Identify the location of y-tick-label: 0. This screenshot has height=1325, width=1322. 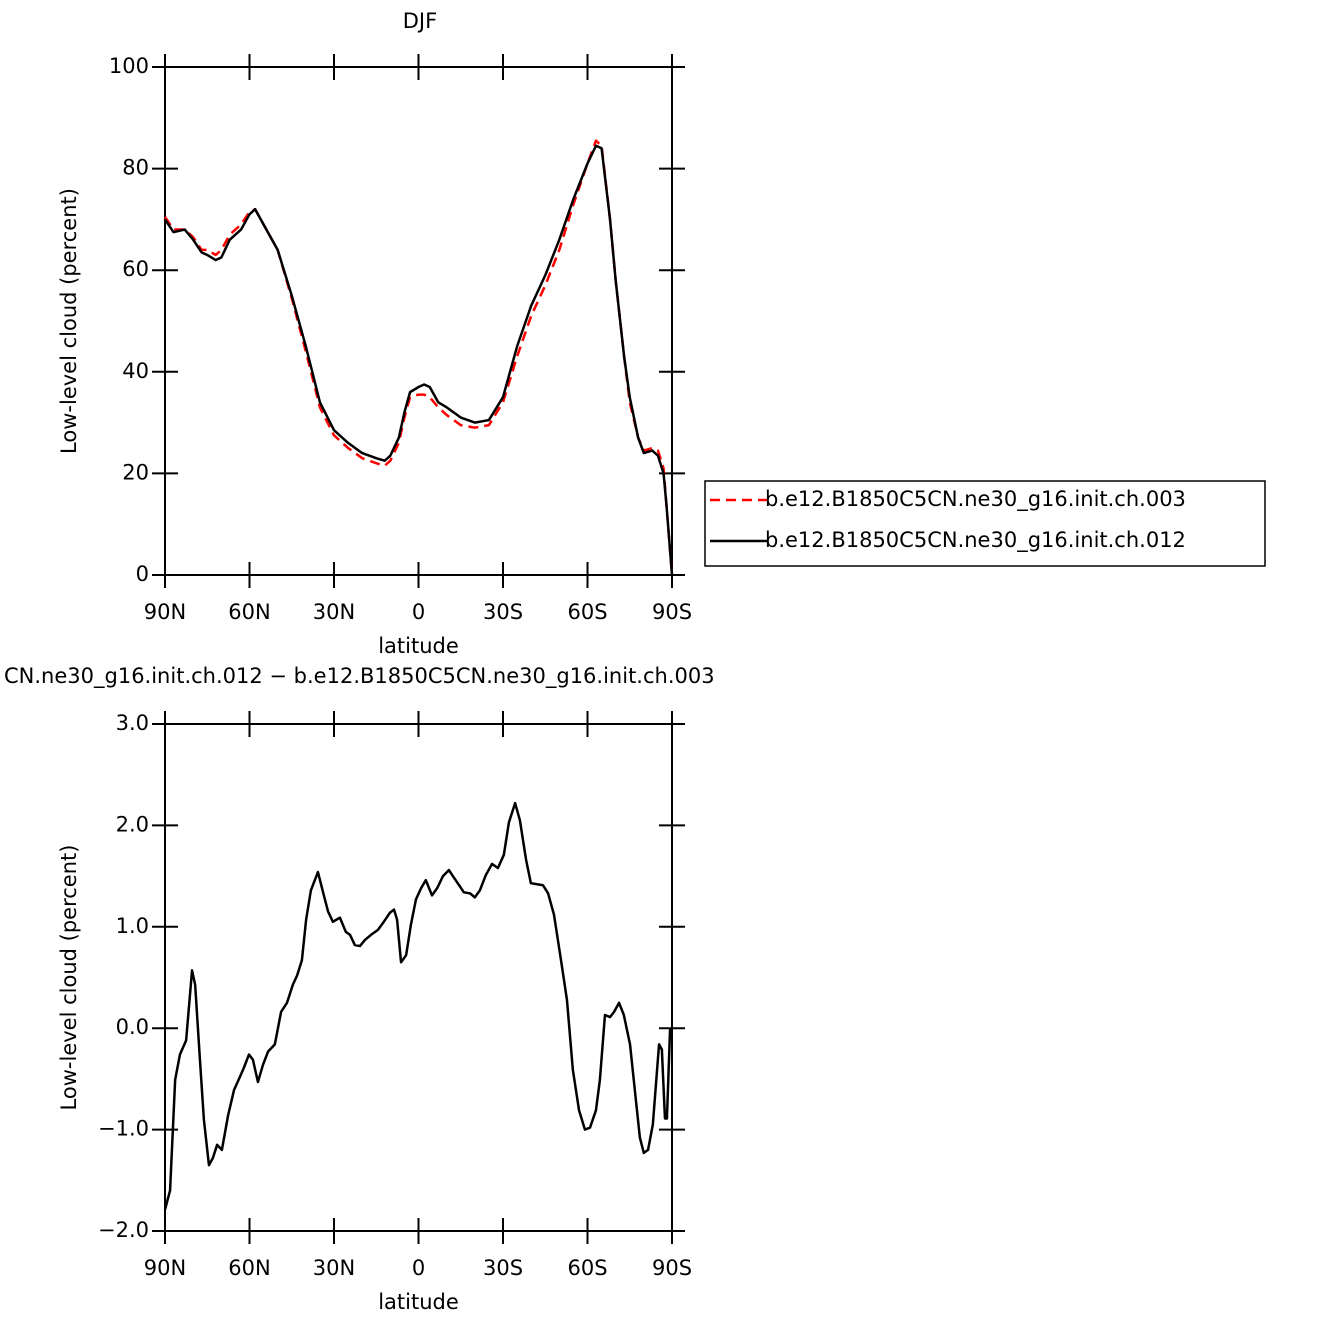
(142, 574).